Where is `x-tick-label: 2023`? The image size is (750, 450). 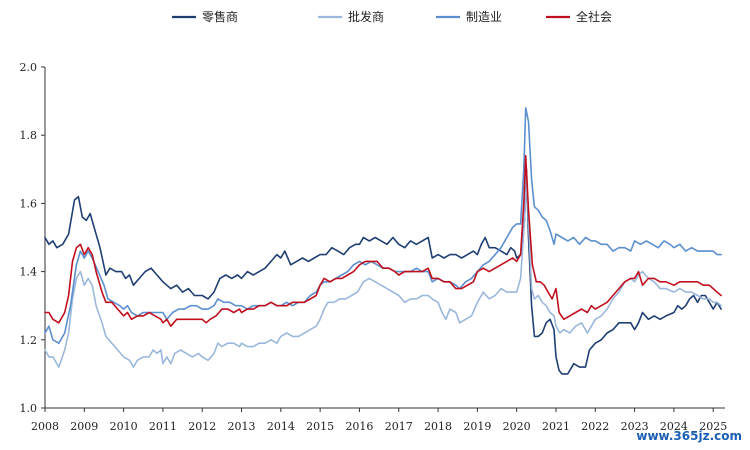 x-tick-label: 2023 is located at coordinates (635, 426).